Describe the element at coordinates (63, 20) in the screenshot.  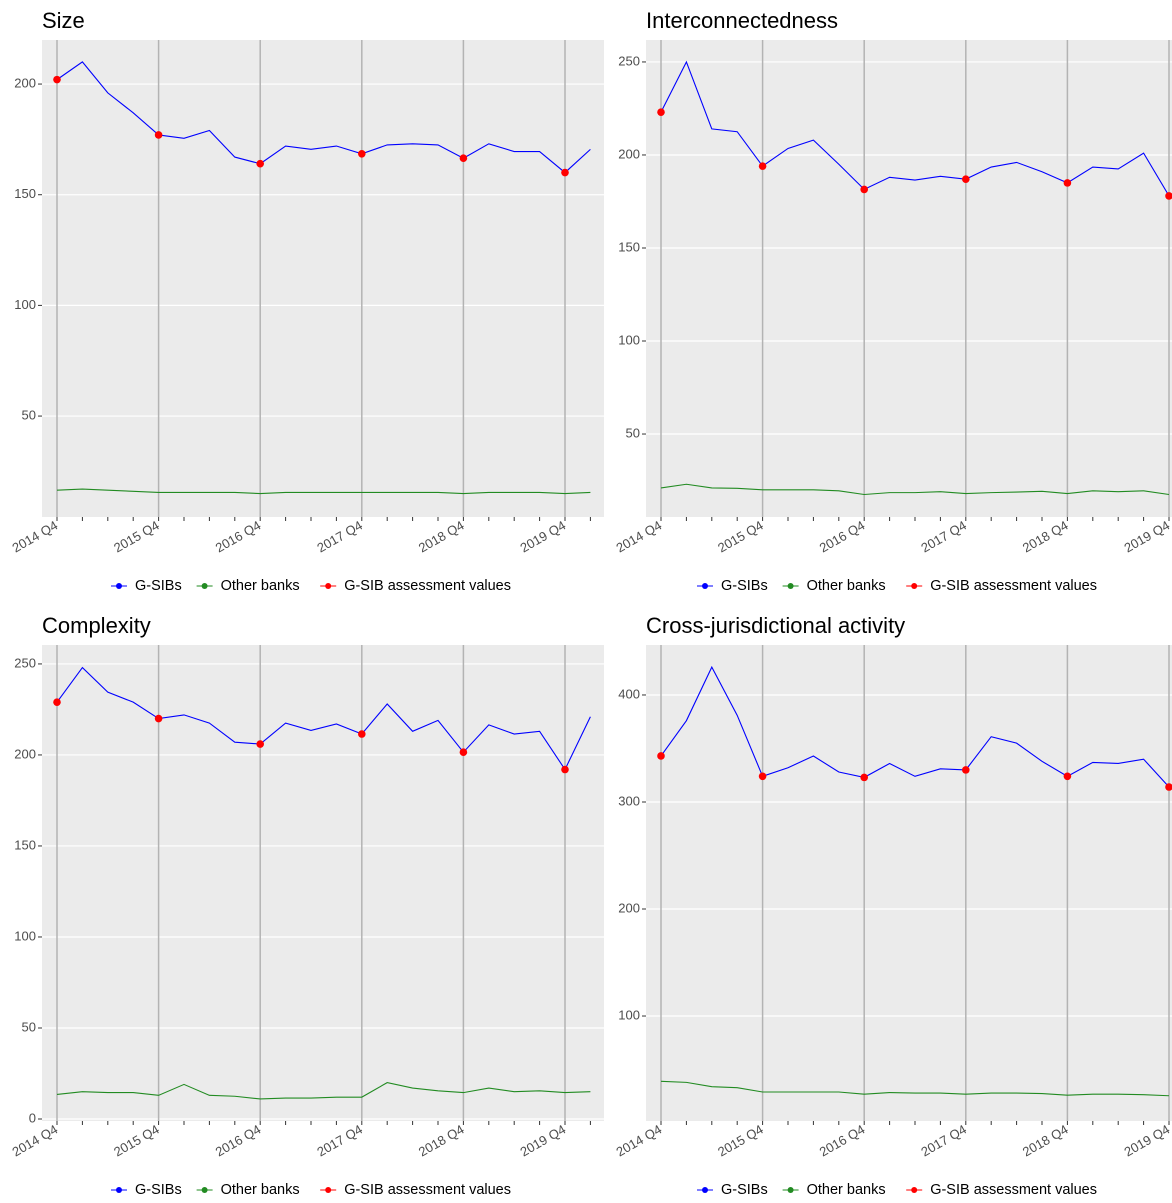
I see `chart-title: Size` at that location.